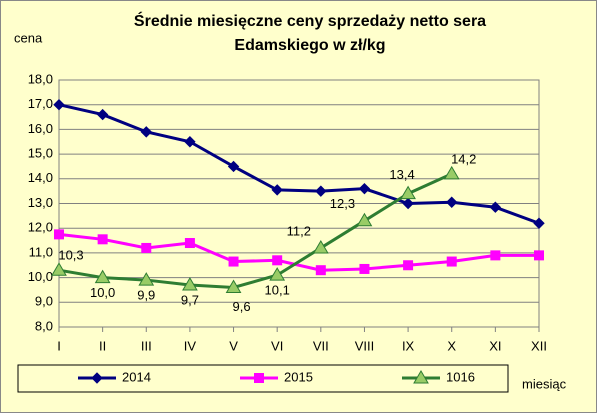 The height and width of the screenshot is (413, 597). Describe the element at coordinates (460, 376) in the screenshot. I see `legend-label: 1016` at that location.